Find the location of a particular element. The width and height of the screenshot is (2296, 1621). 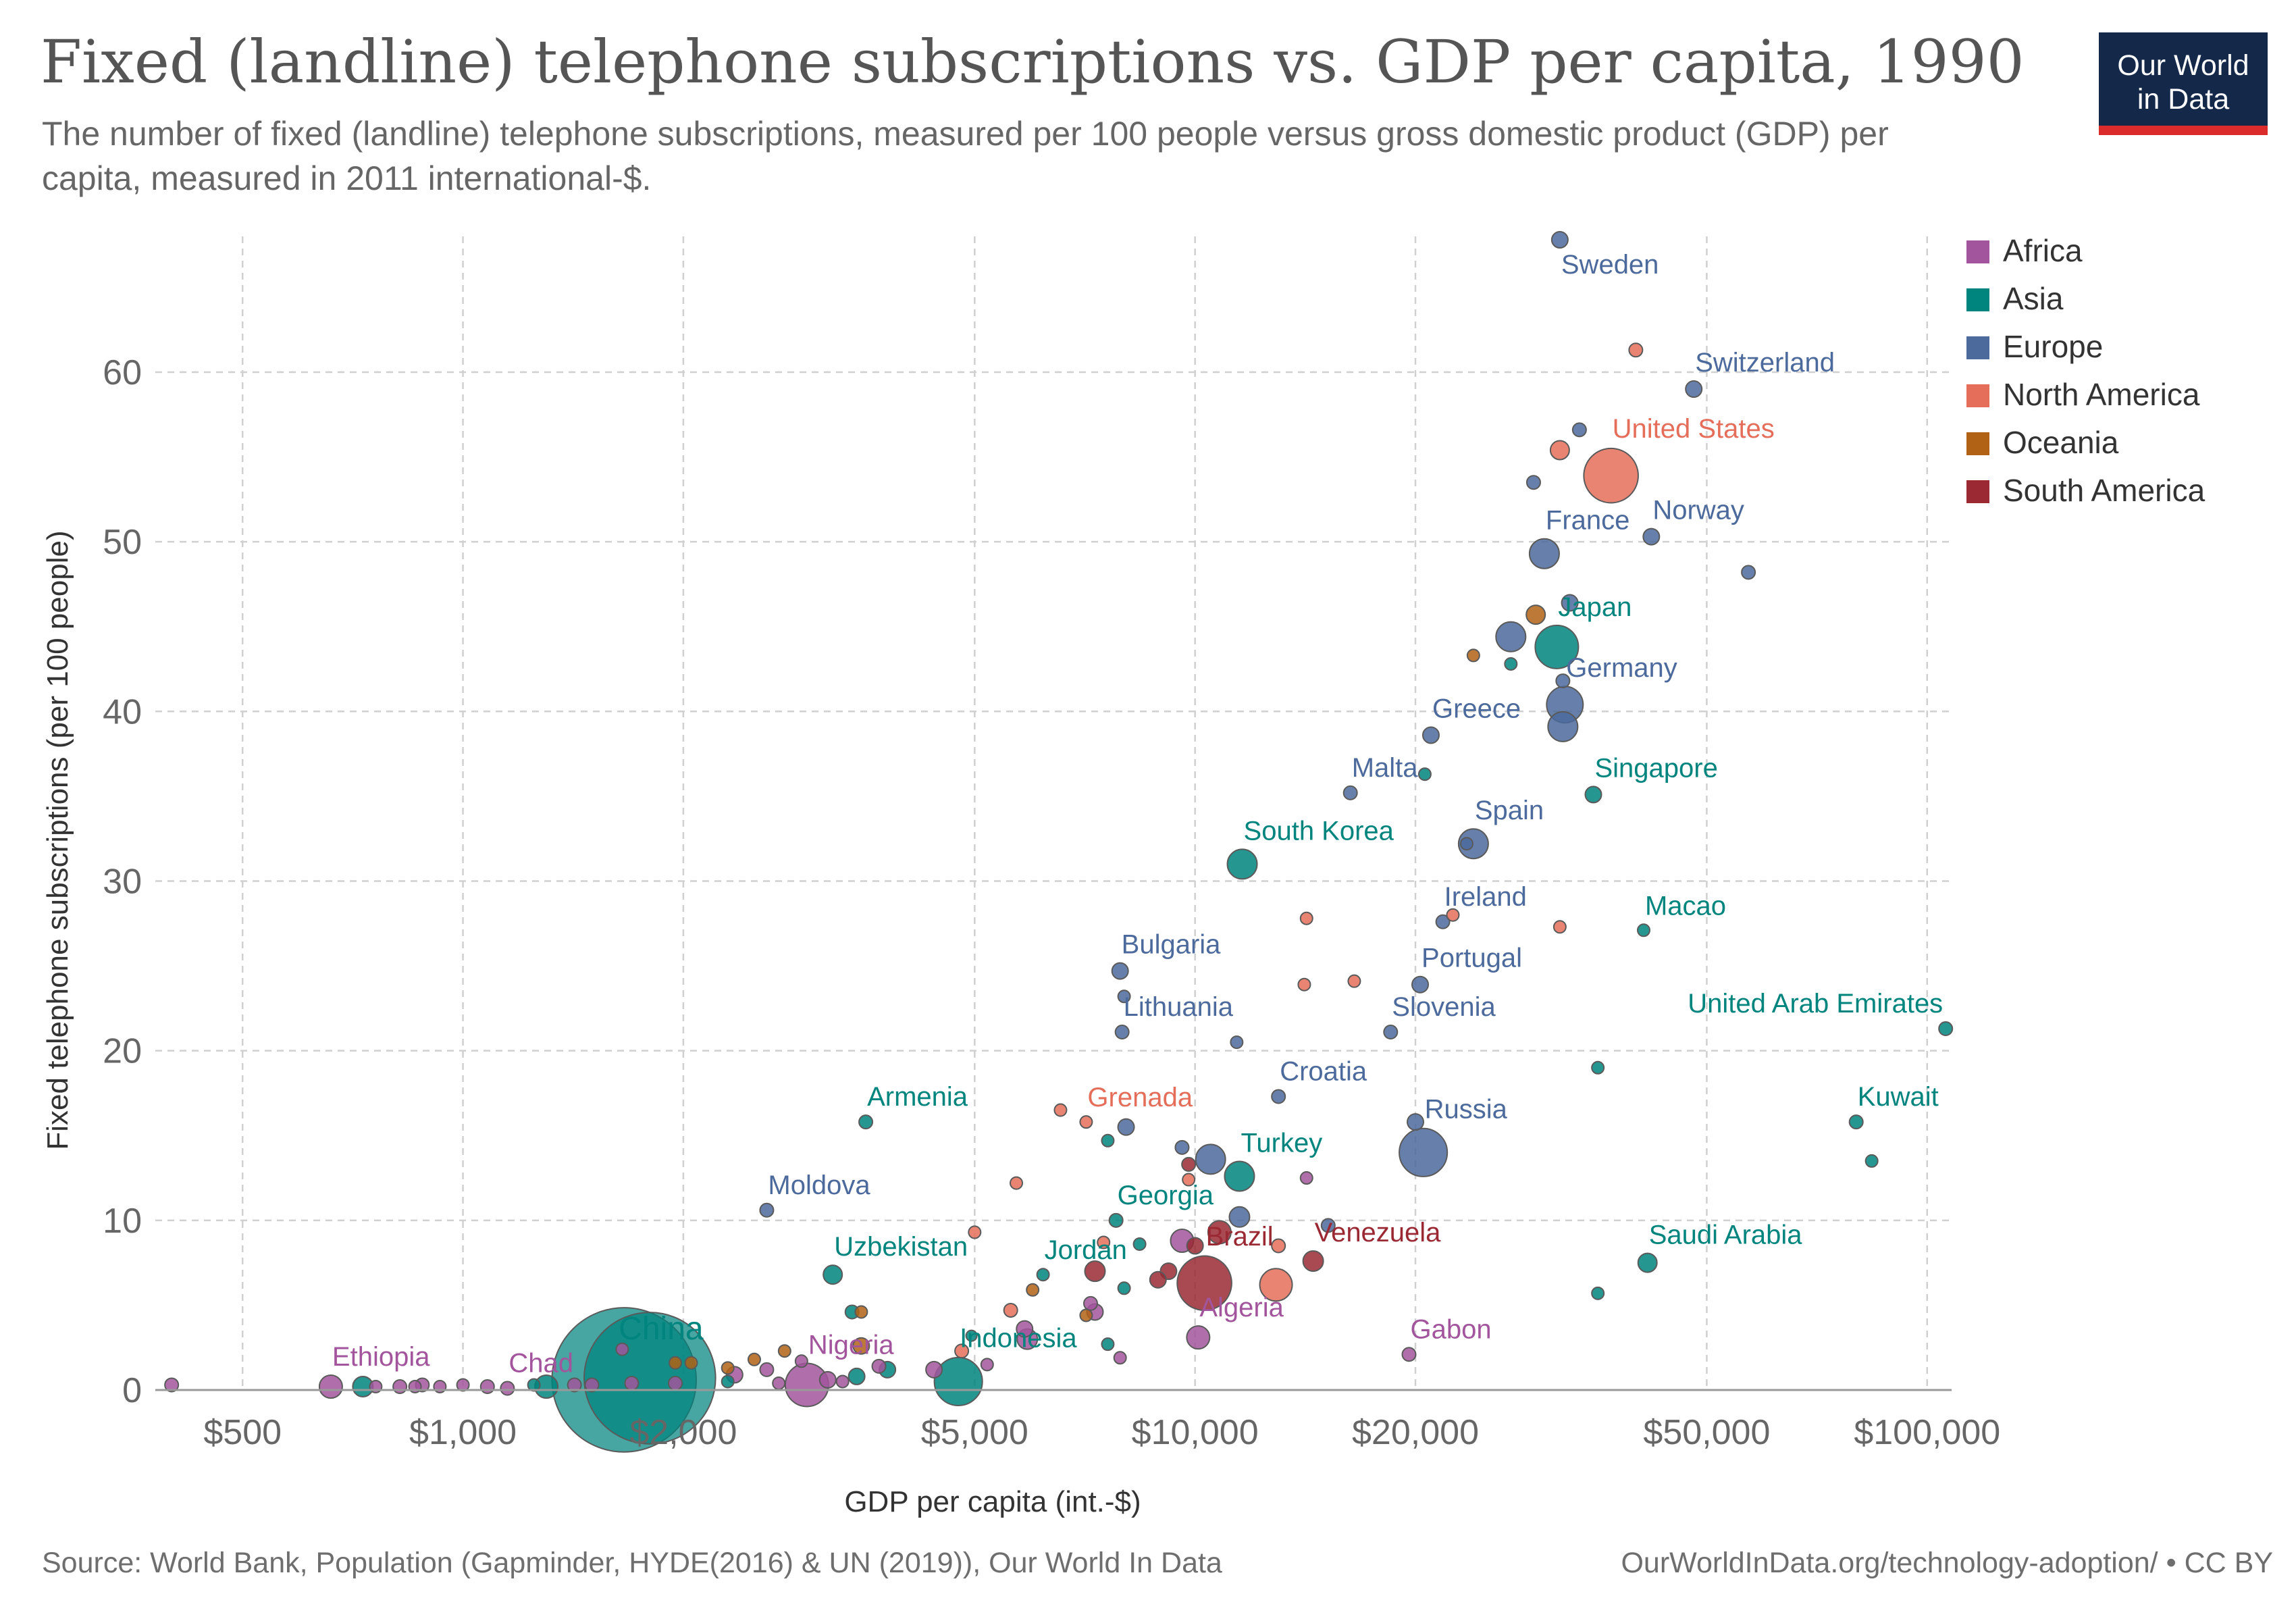

legend-label: South America is located at coordinates (2104, 490).